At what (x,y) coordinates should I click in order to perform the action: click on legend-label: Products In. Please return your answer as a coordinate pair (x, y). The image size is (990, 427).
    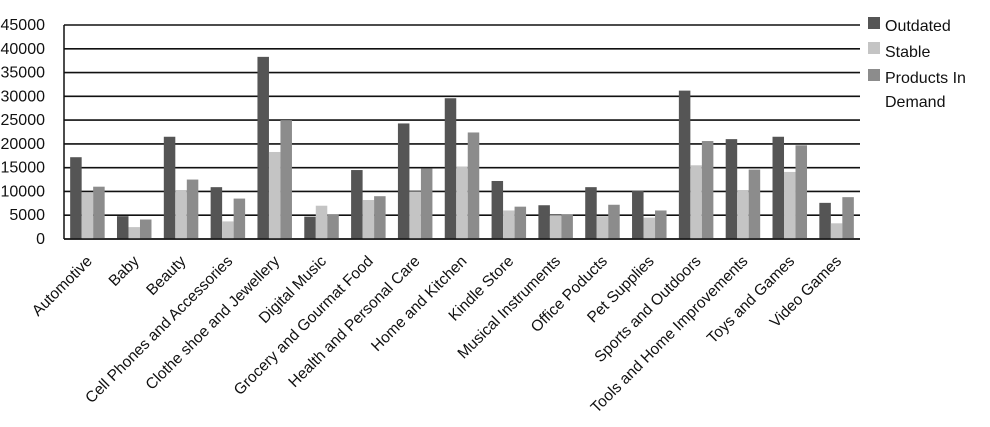
    Looking at the image, I should click on (925, 78).